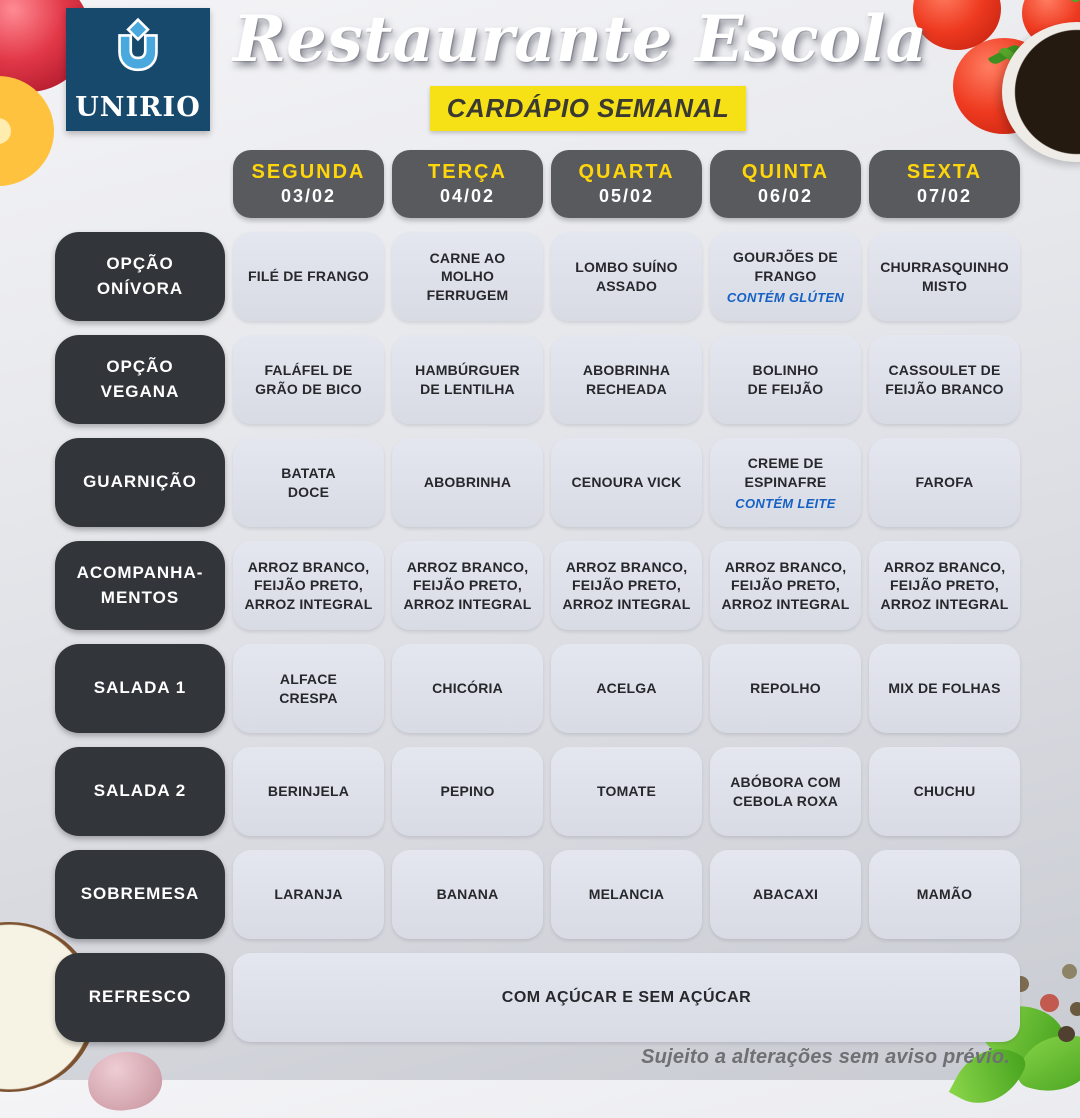 This screenshot has width=1080, height=1118. I want to click on row-header-opcao-vegana: OPÇÃO VEGANA, so click(140, 379).